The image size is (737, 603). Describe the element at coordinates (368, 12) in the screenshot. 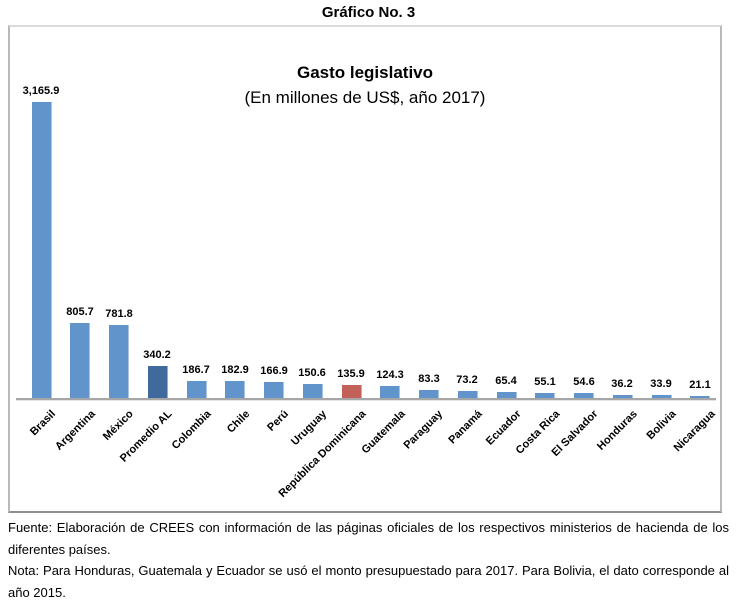

I see `page-title: Gráfico No. 3` at that location.